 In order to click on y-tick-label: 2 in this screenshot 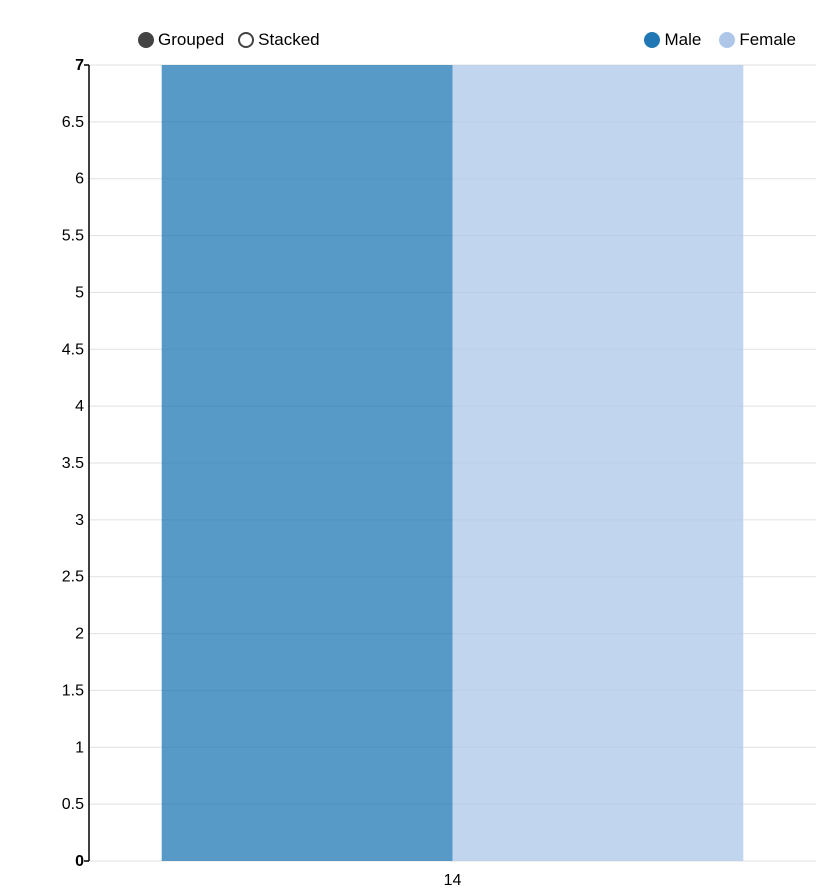, I will do `click(79, 634)`.